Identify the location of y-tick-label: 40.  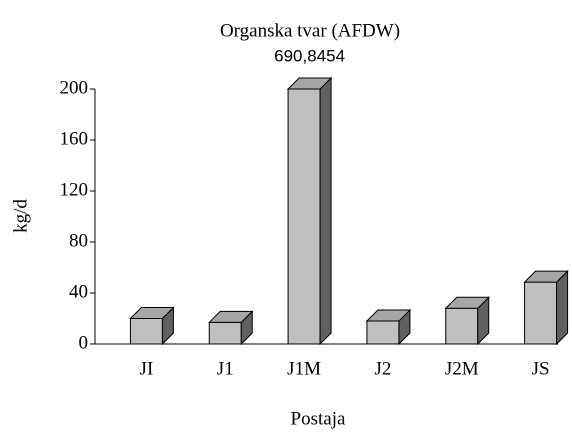
(78, 291).